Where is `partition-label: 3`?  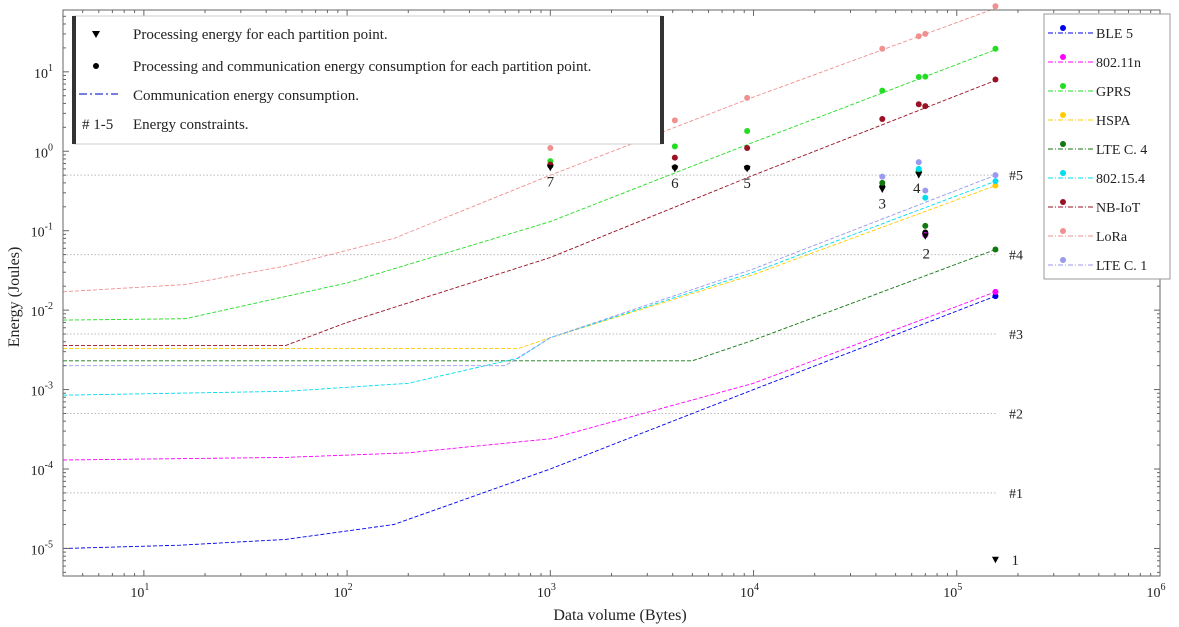
partition-label: 3 is located at coordinates (883, 205).